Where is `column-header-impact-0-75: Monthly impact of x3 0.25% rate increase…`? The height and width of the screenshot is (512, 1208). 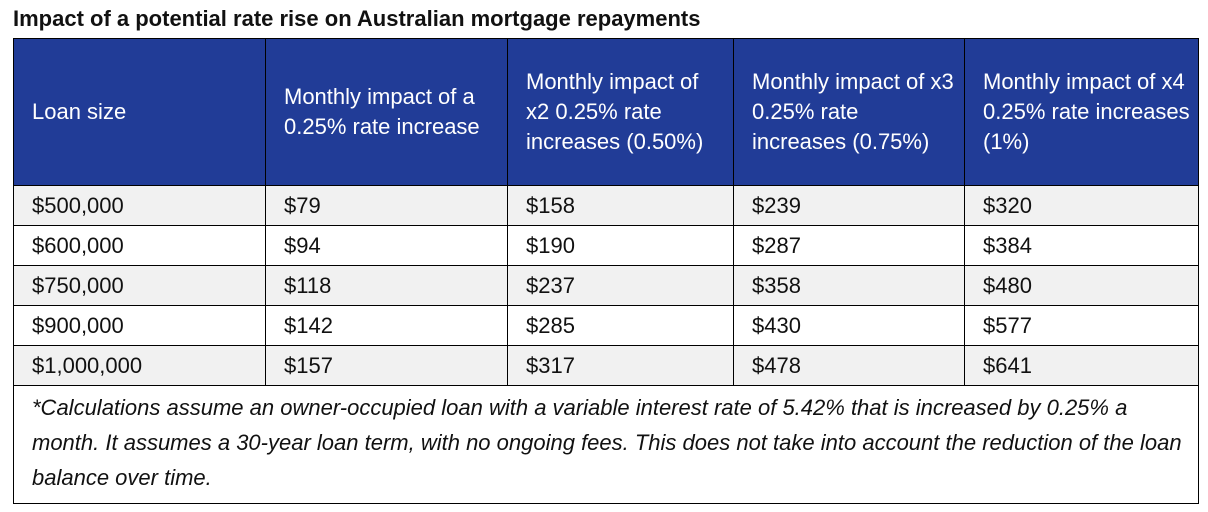
column-header-impact-0-75: Monthly impact of x3 0.25% rate increase… is located at coordinates (849, 112).